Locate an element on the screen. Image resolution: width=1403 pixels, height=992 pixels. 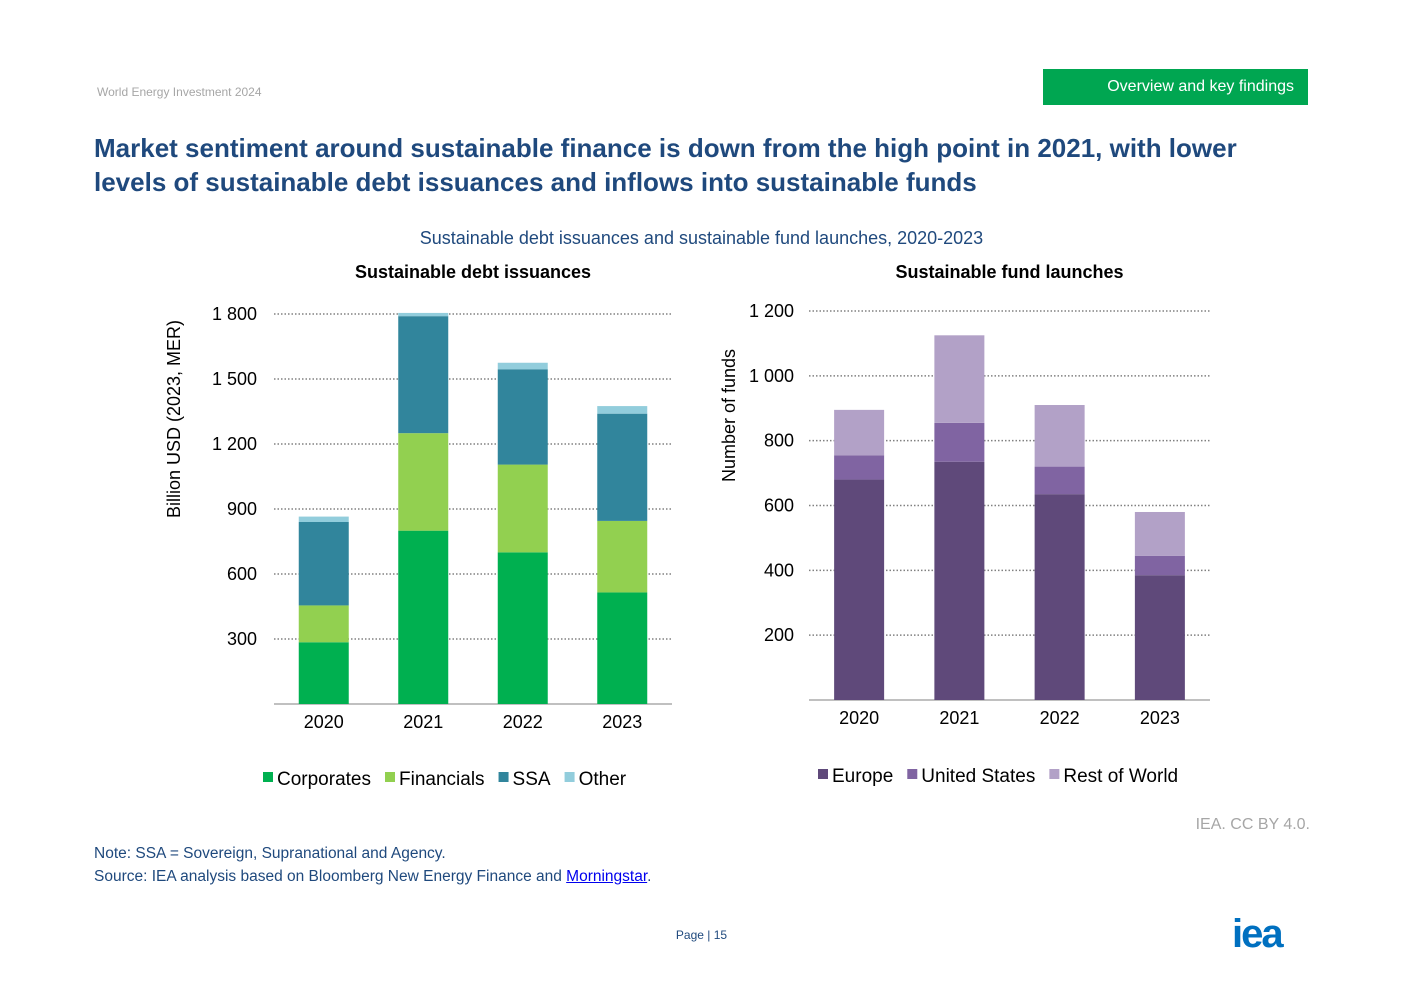
report-title: World Energy Investment 2024 is located at coordinates (179, 92).